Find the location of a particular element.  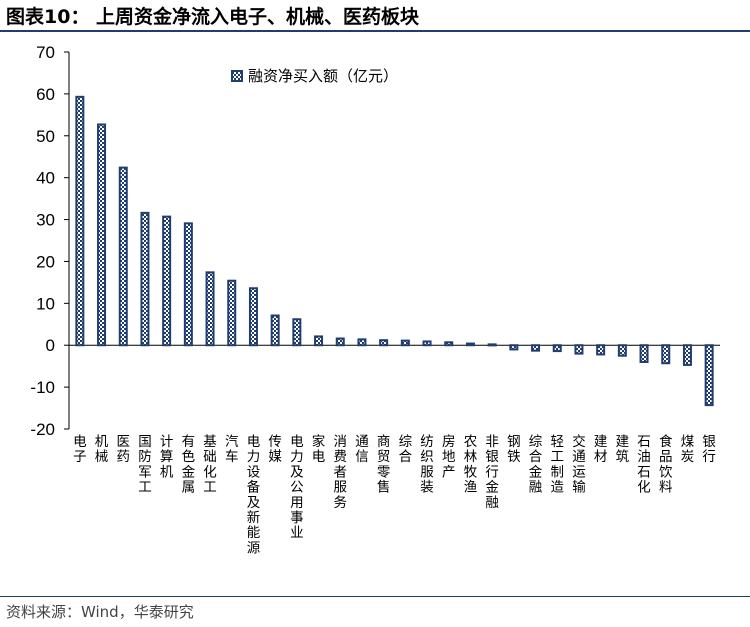

y-tick-label: 60 is located at coordinates (45, 94).